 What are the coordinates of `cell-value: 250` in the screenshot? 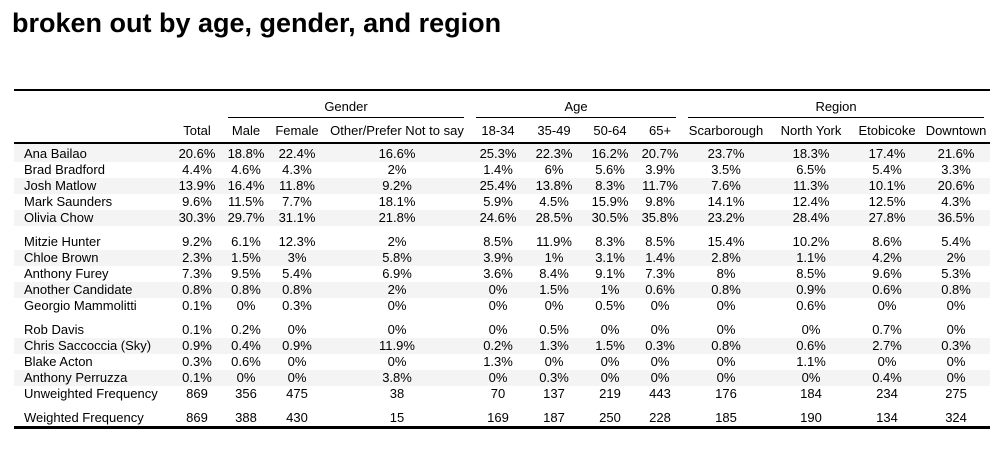 It's located at (610, 418).